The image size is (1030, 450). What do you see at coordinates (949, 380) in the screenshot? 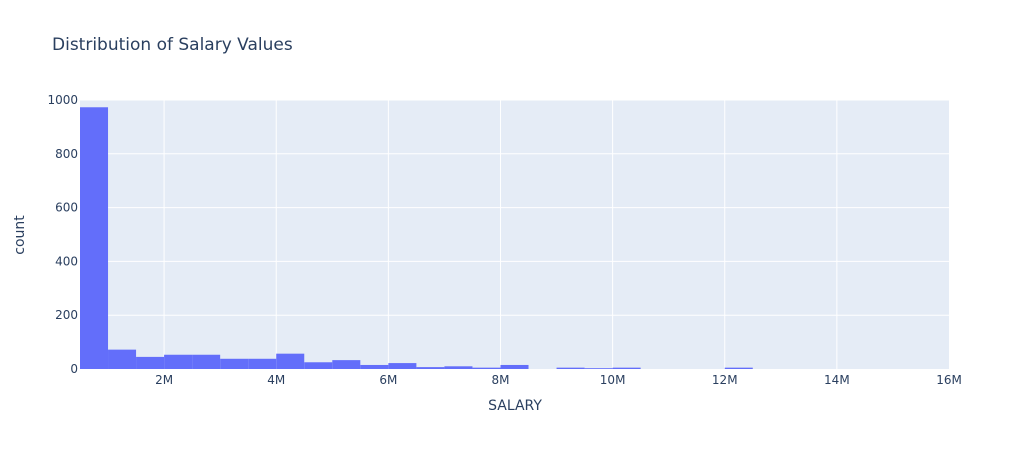
I see `x-tick-label: 16M` at bounding box center [949, 380].